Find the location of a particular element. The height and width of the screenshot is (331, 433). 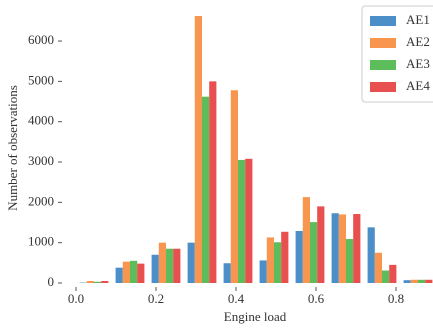

legend-label: AE3 is located at coordinates (418, 63).